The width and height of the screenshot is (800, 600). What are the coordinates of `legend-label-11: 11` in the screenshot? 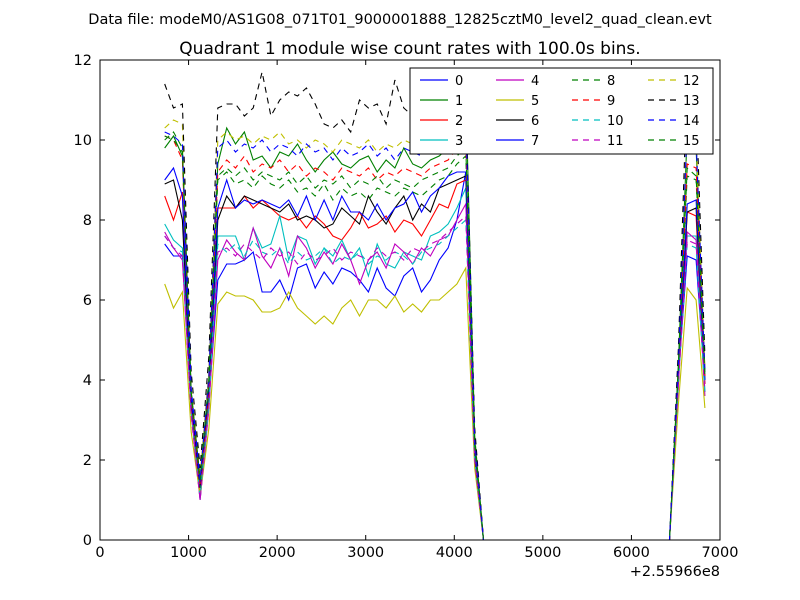 It's located at (615, 141).